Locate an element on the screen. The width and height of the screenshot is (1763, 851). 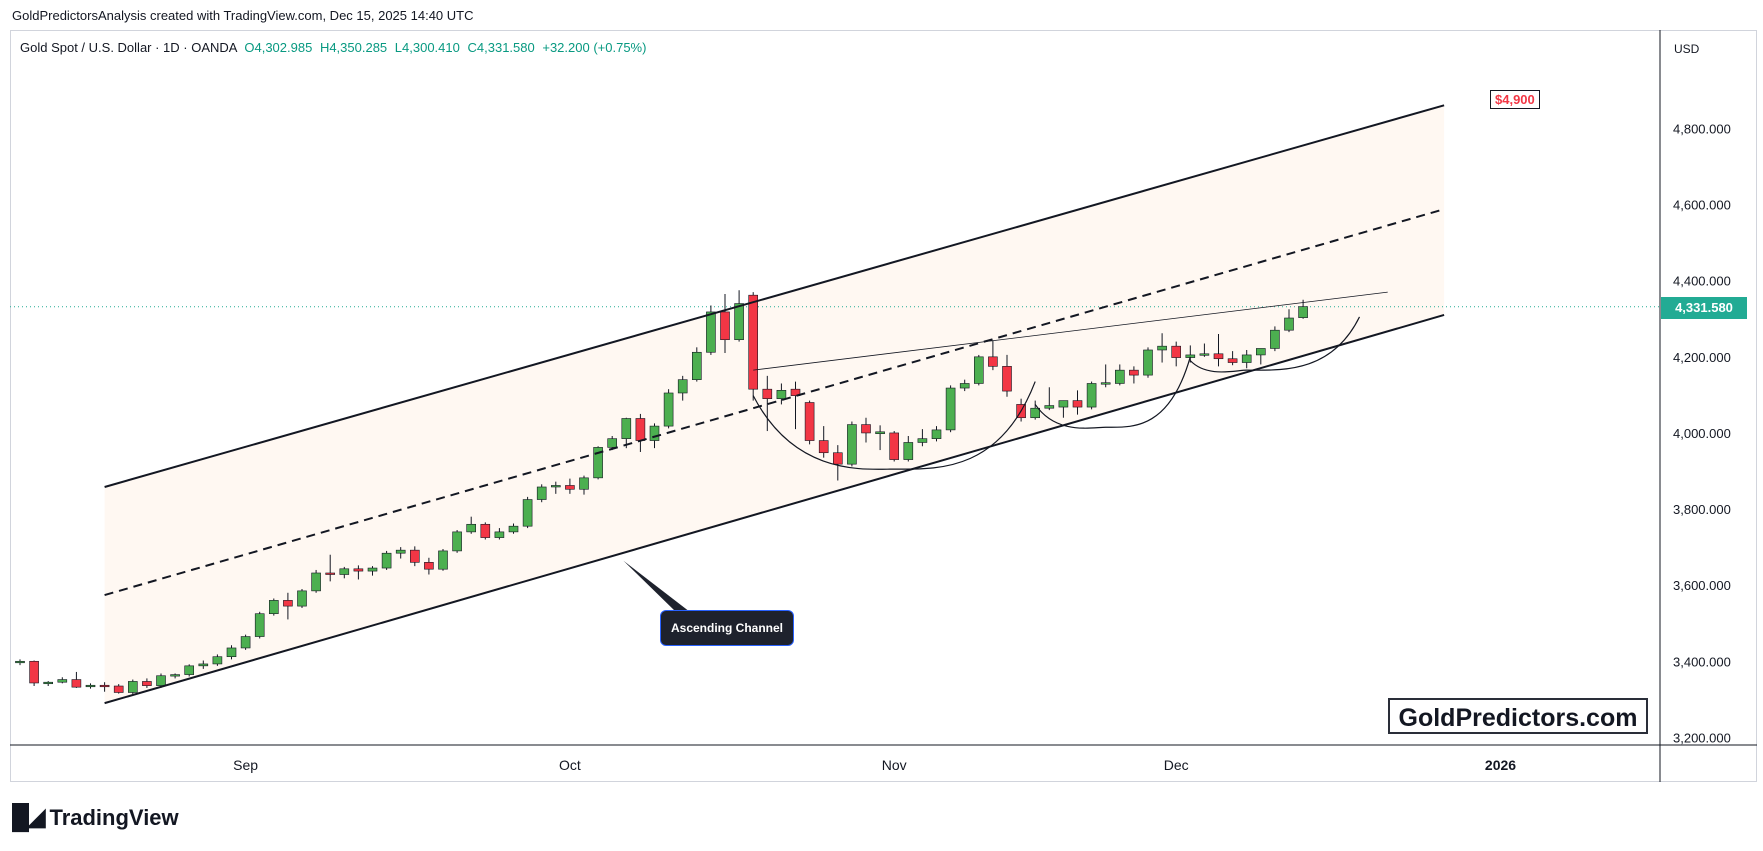
callout-pointer is located at coordinates (656, 586).